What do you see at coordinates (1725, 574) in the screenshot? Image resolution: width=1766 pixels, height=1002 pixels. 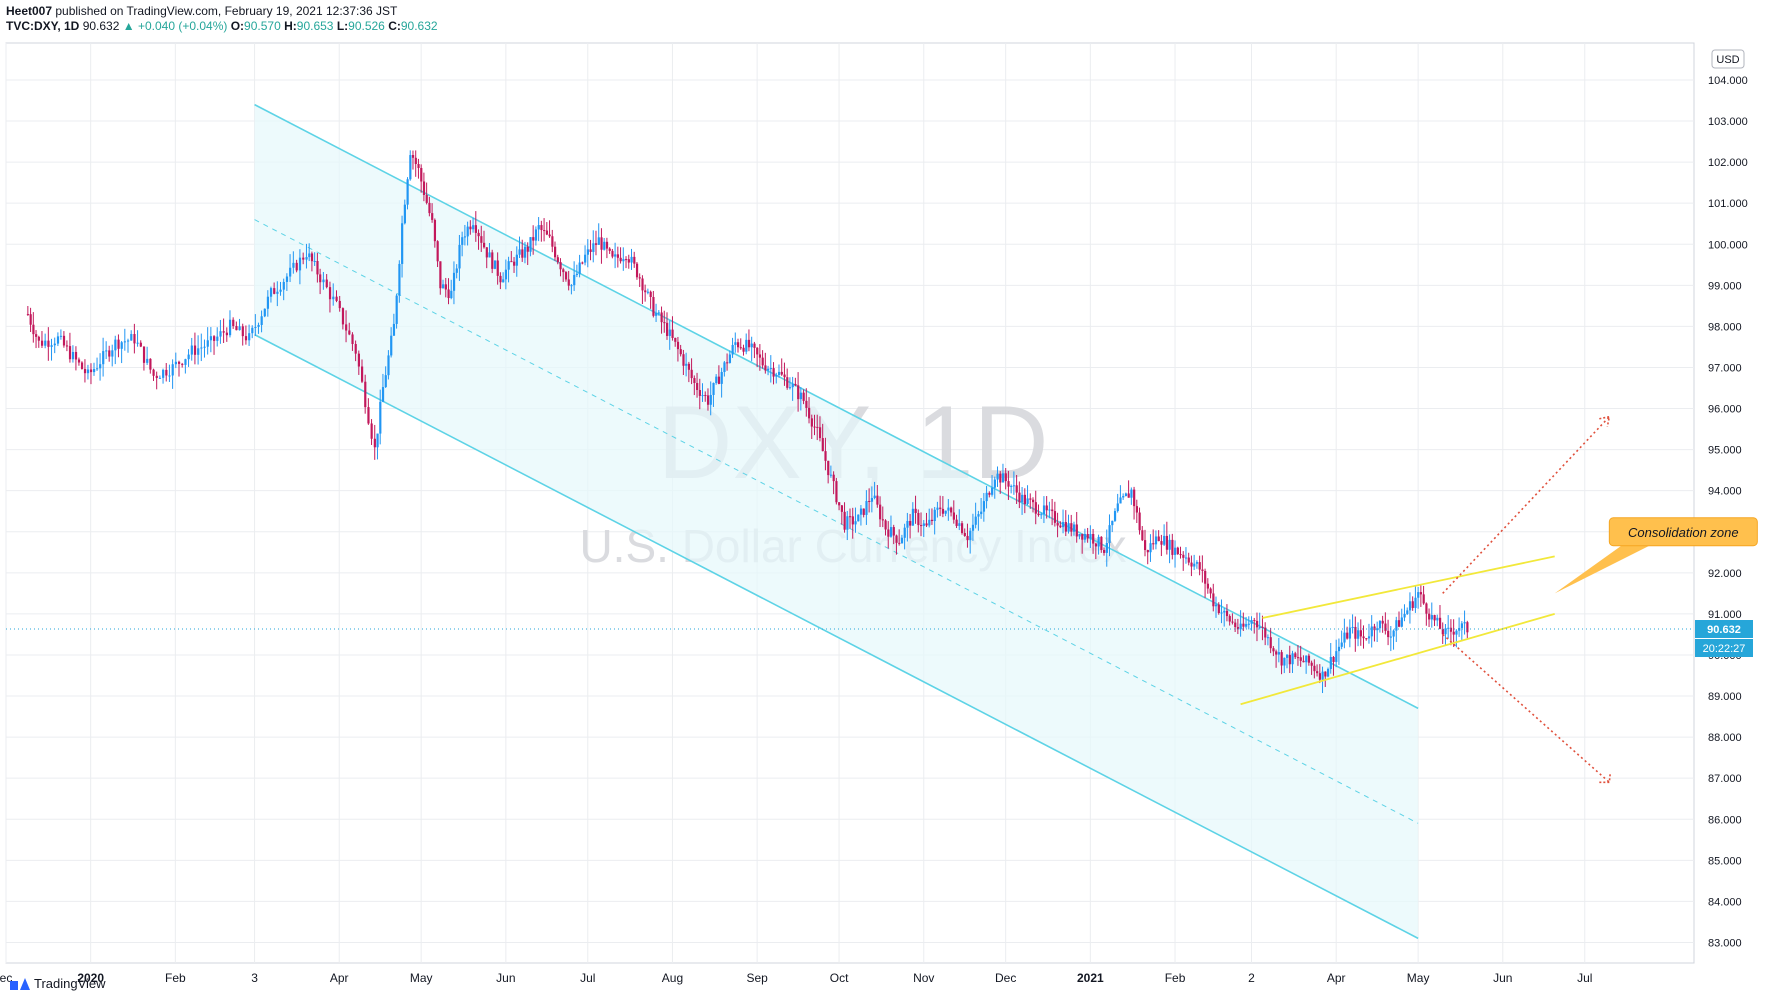 I see `price-tick-label: 92.000` at bounding box center [1725, 574].